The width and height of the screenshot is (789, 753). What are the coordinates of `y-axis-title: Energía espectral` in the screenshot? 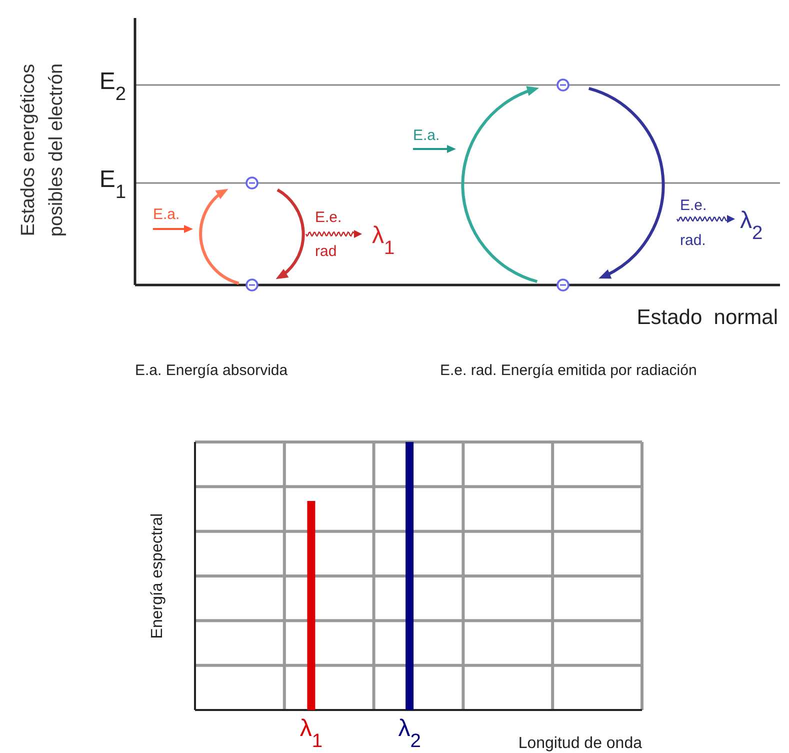 It's located at (157, 576).